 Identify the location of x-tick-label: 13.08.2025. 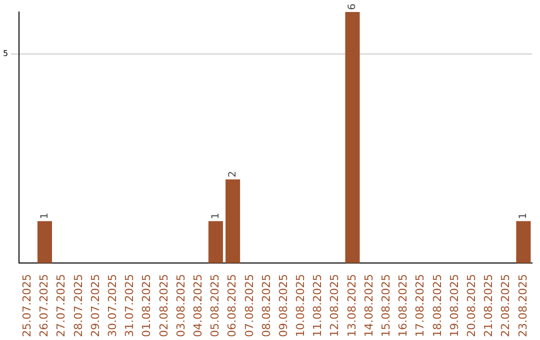
(351, 306).